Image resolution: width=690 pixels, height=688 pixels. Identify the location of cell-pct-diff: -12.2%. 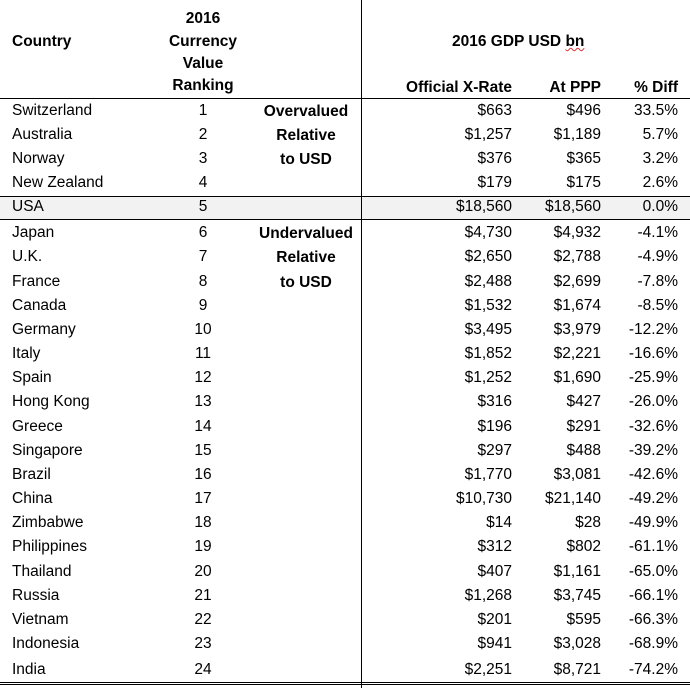
(653, 329).